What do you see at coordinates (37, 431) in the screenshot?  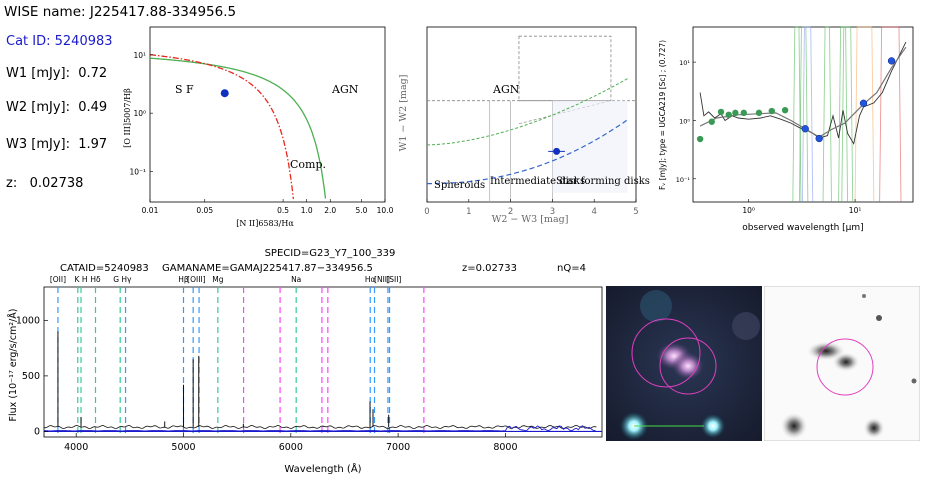 I see `spectrum-ytick-label: 0` at bounding box center [37, 431].